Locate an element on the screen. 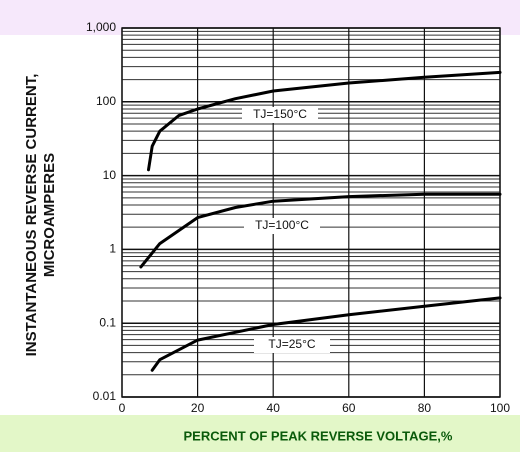 The height and width of the screenshot is (452, 520). y-tick-label: 10 is located at coordinates (110, 175).